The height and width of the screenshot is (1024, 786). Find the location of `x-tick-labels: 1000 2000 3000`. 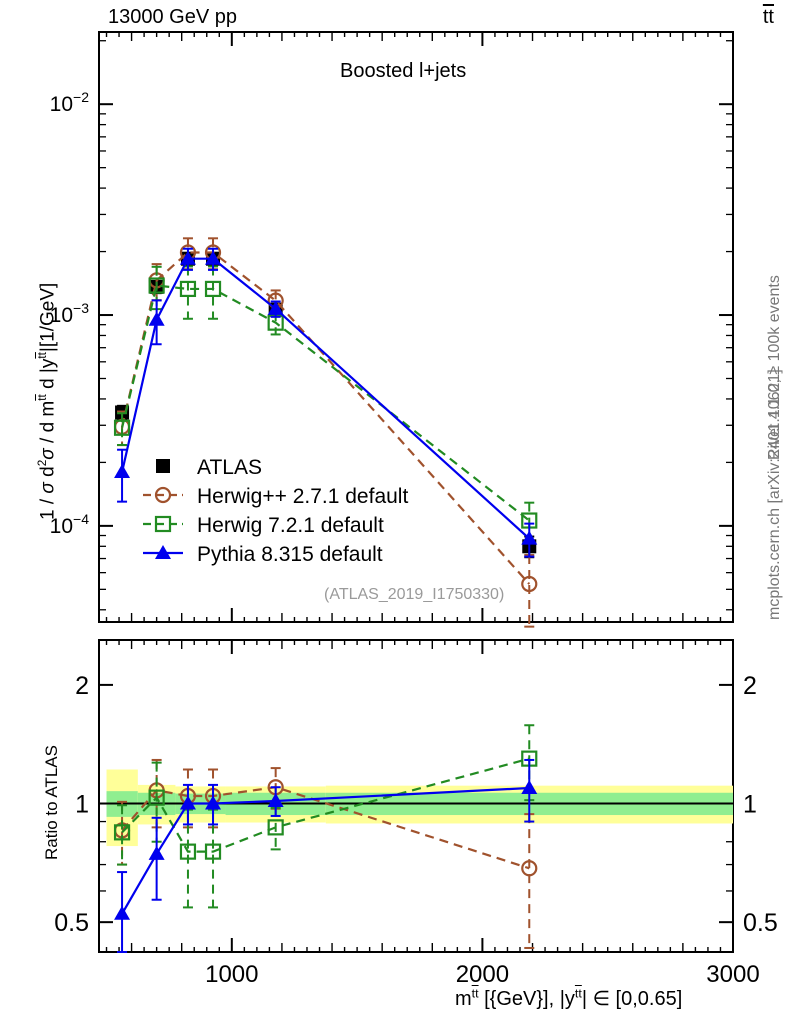

x-tick-labels: 1000 2000 3000 is located at coordinates (482, 974).